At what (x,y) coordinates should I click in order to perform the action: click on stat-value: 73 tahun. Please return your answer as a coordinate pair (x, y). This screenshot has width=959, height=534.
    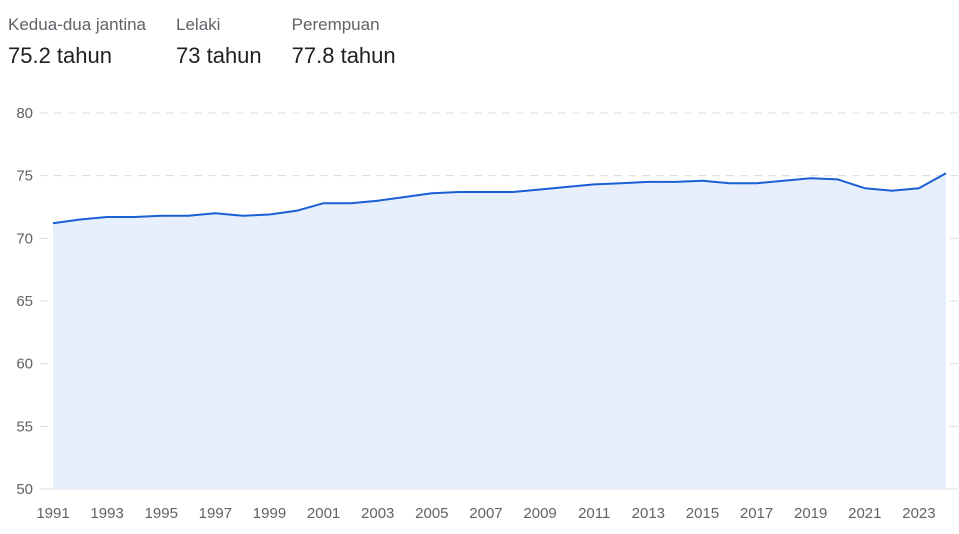
    Looking at the image, I should click on (219, 55).